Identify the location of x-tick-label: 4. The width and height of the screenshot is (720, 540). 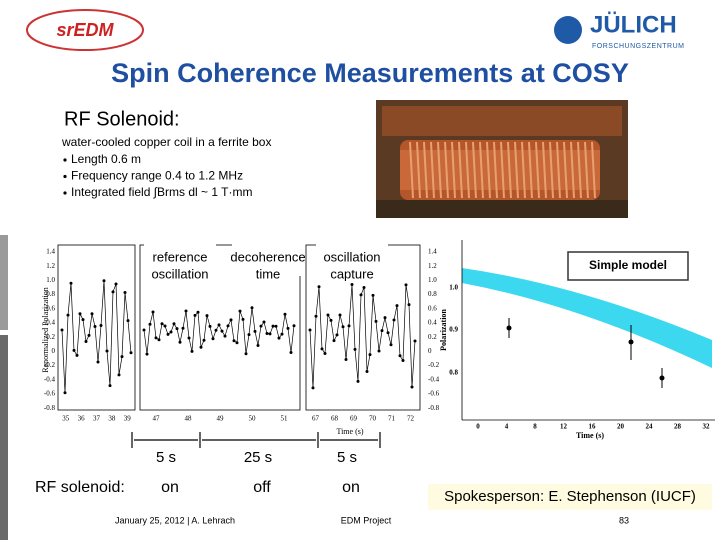
(507, 427).